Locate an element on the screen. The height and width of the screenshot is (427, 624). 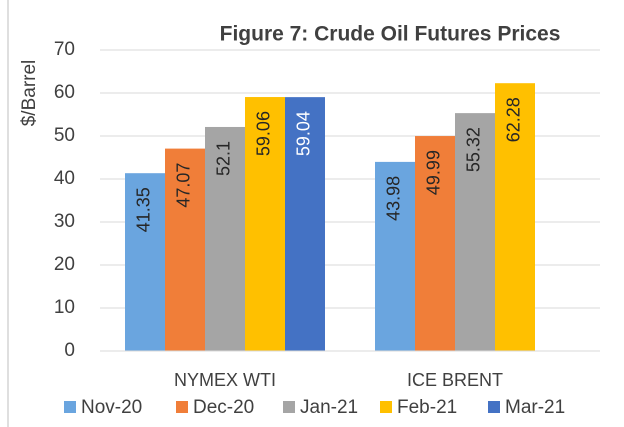
data-label: 47.07 is located at coordinates (184, 185).